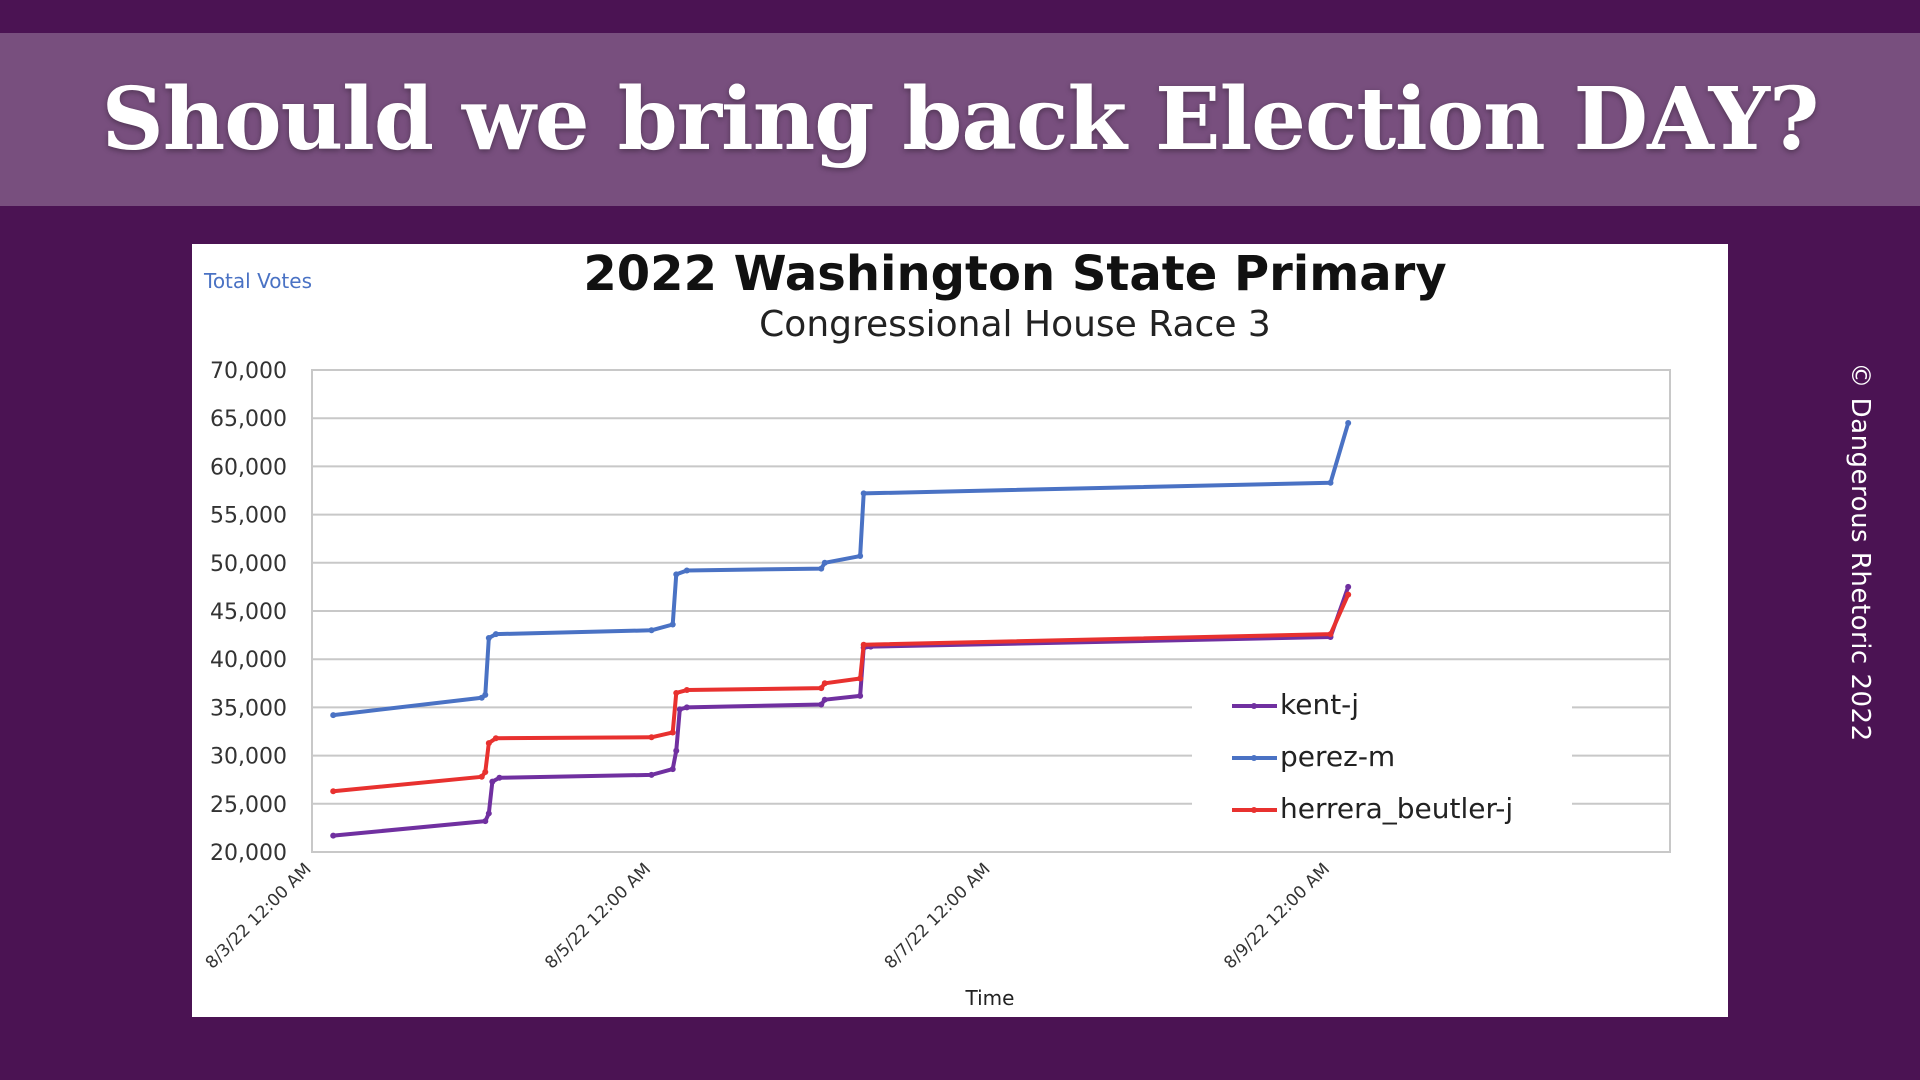  Describe the element at coordinates (248, 467) in the screenshot. I see `y-tick-label: 60,000` at that location.